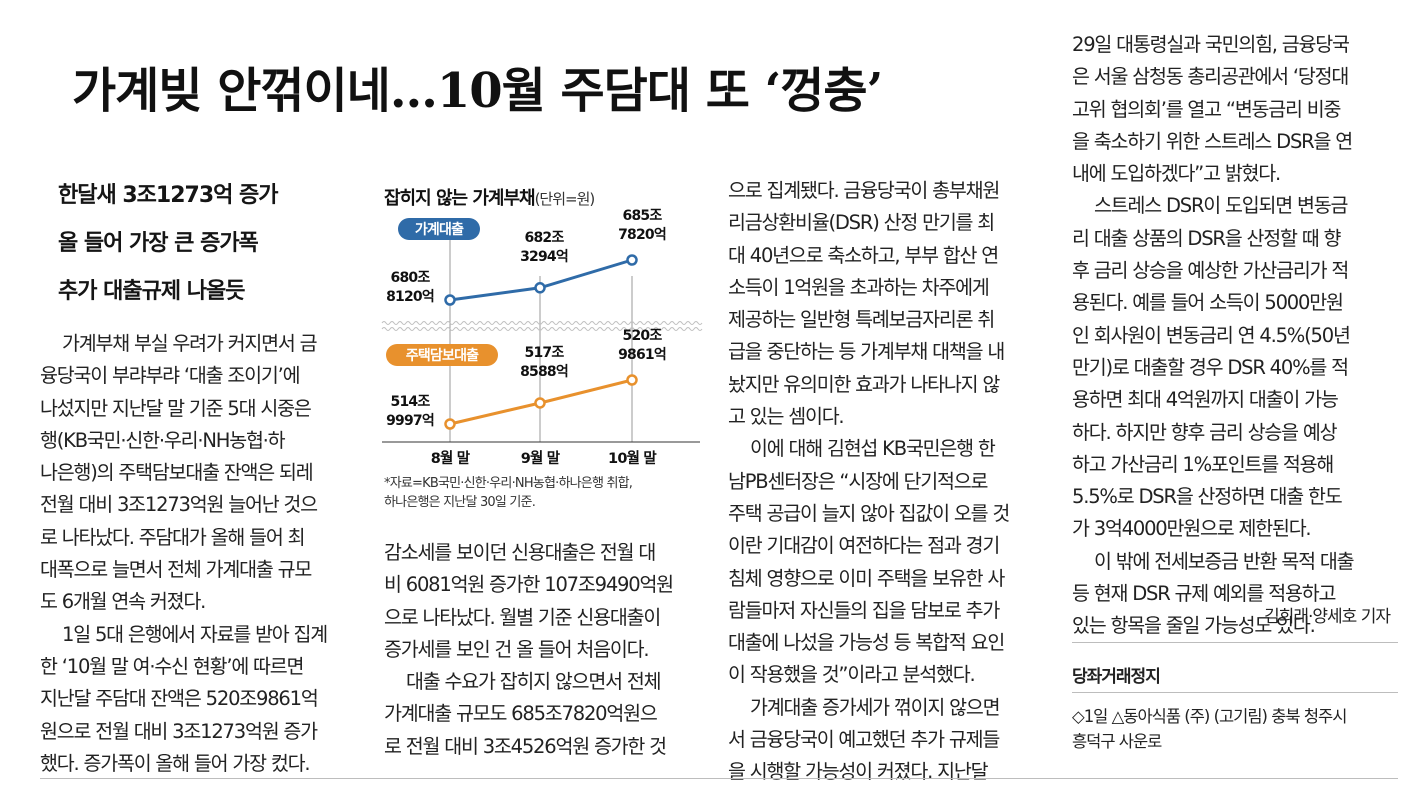  I want to click on notice-title: 당좌거래정지, so click(1116, 677).